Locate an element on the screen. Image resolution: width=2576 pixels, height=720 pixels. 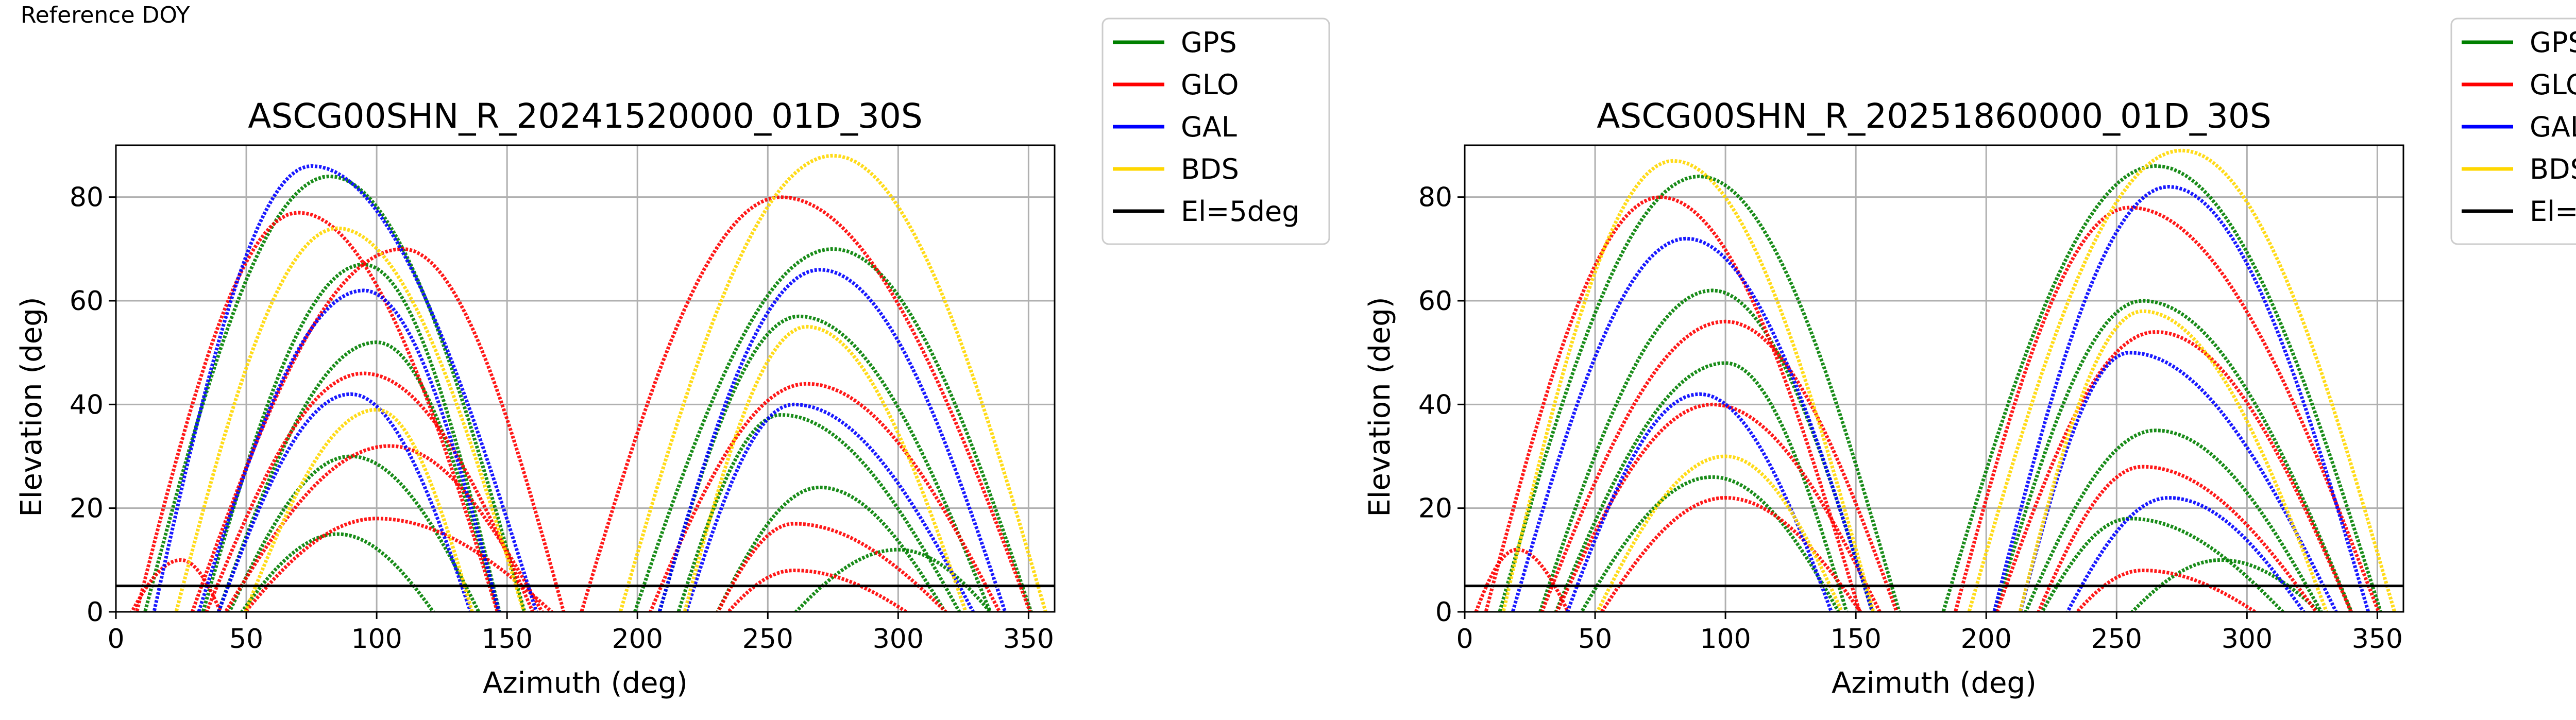
figure-label: Reference DOY is located at coordinates (105, 15).